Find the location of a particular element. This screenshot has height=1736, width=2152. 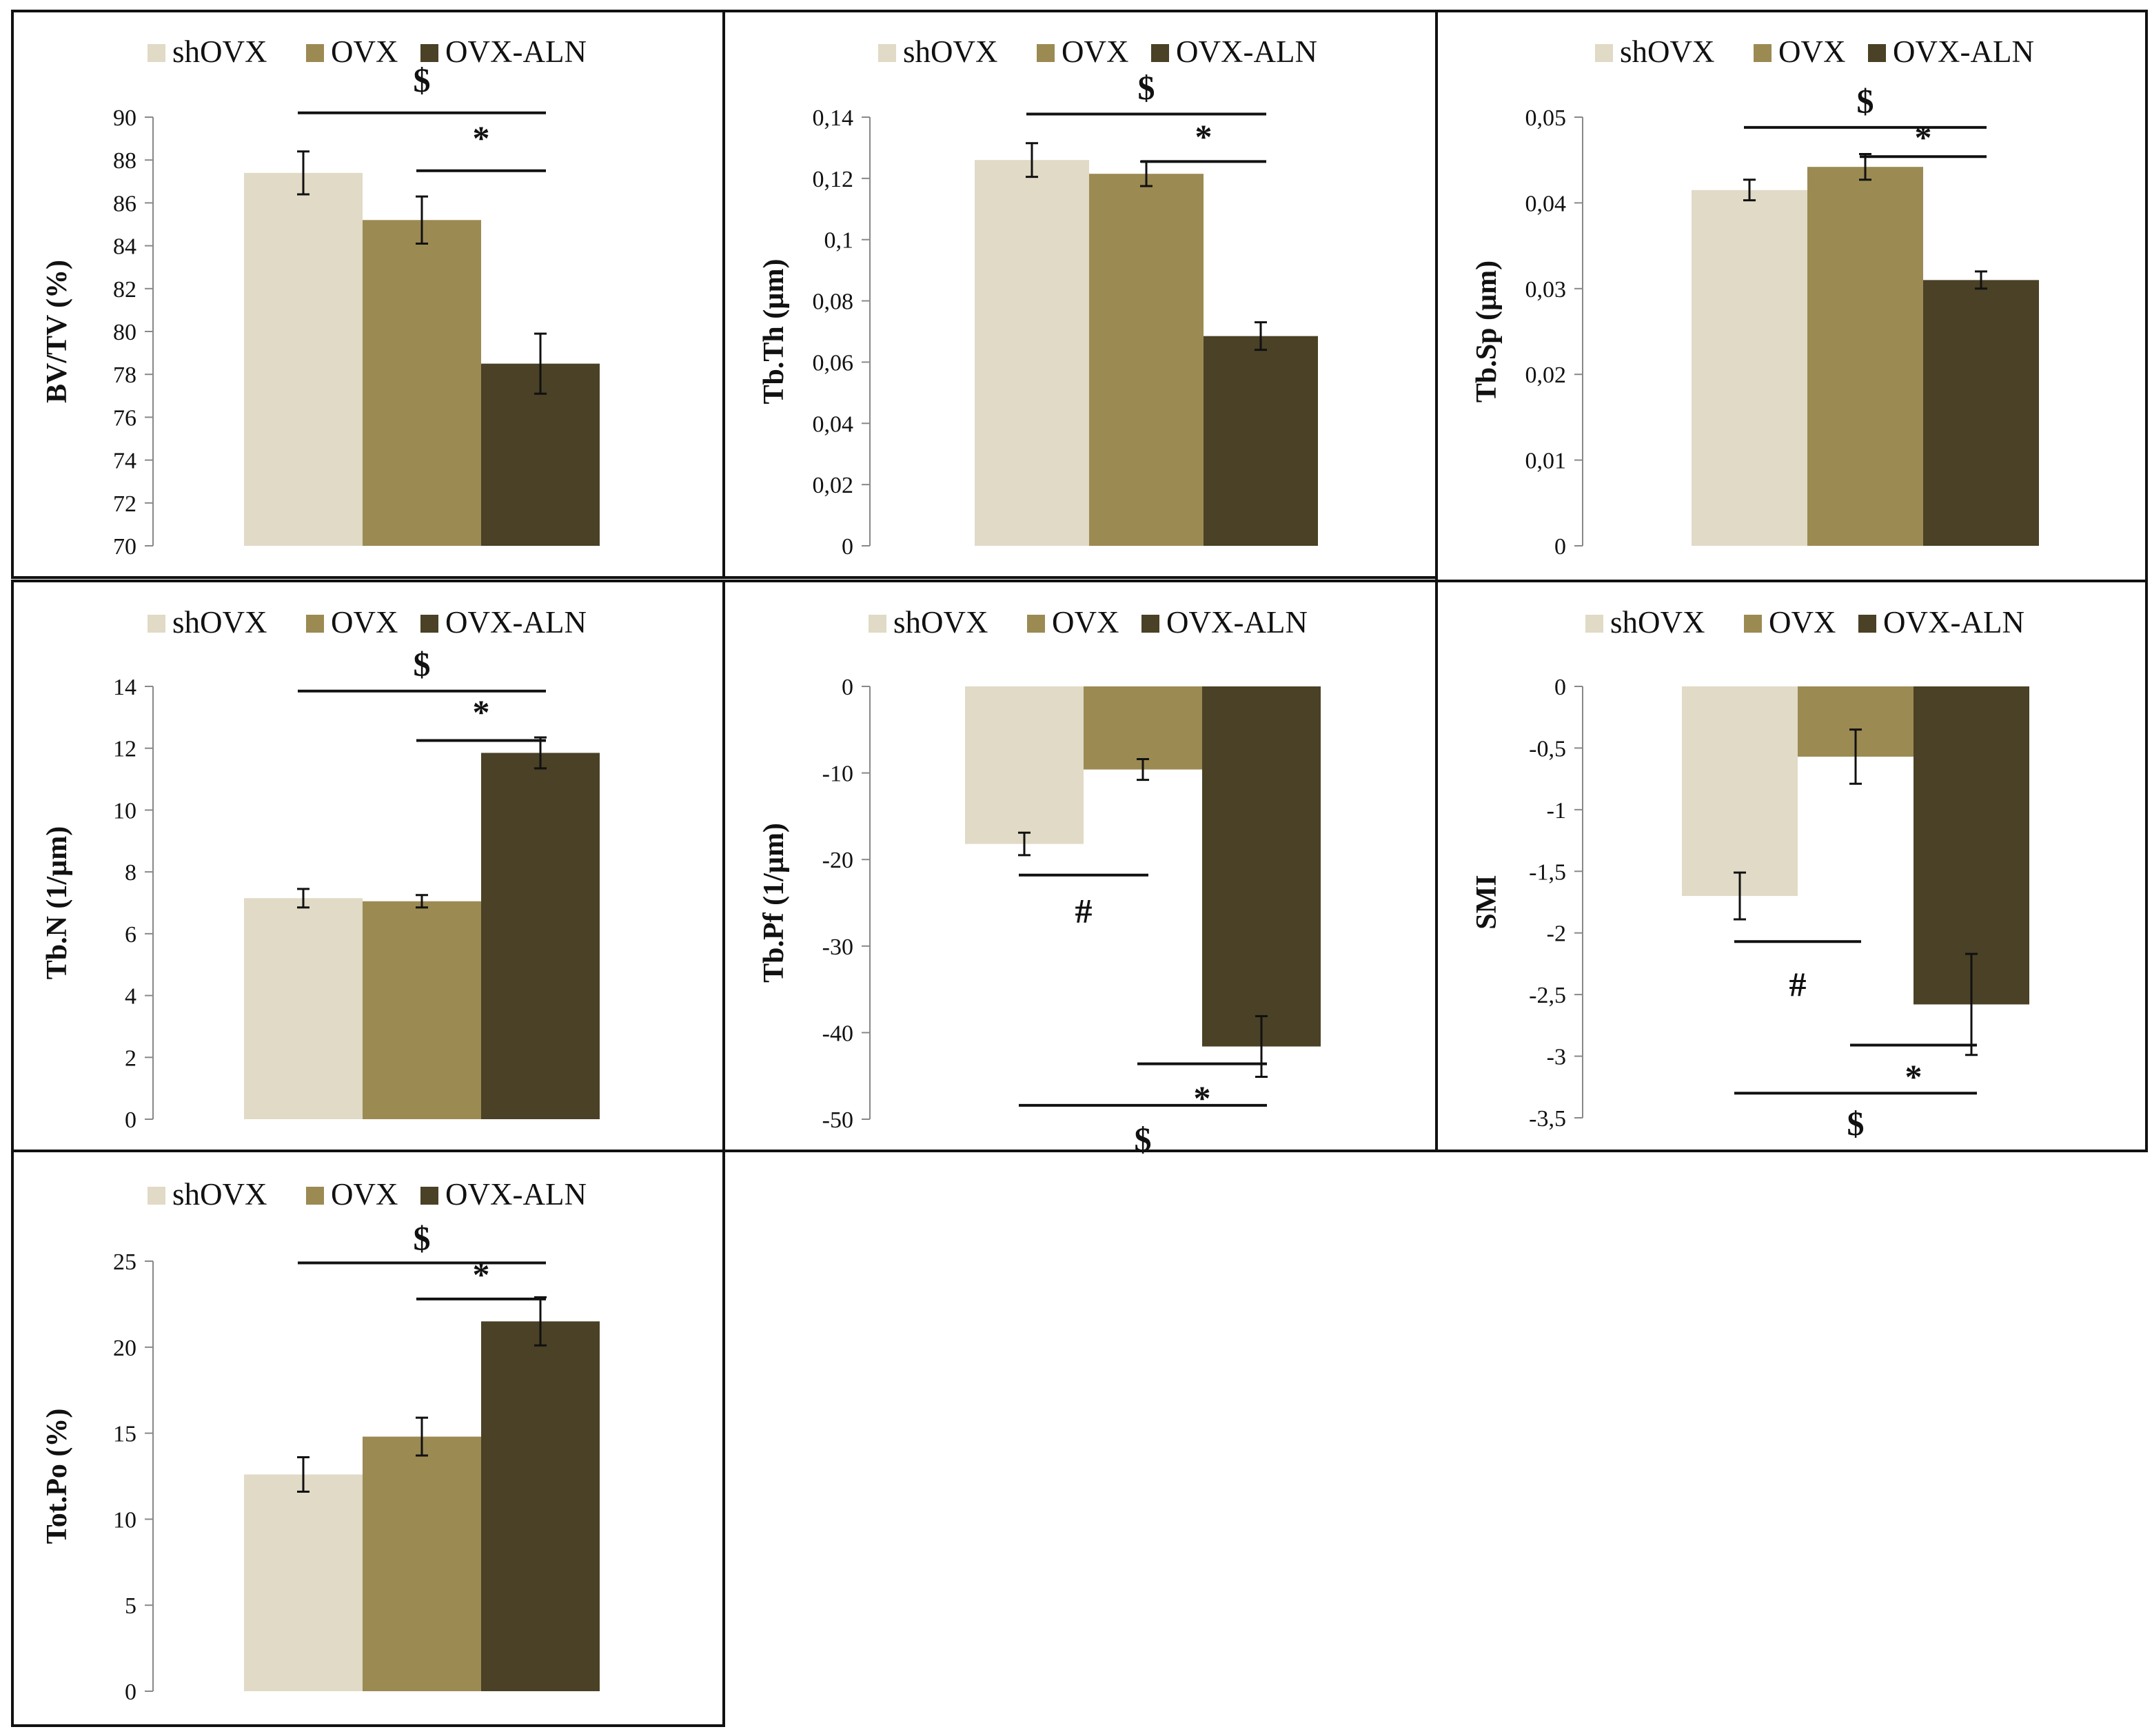

y-tick-label: 0,01 is located at coordinates (1546, 461).